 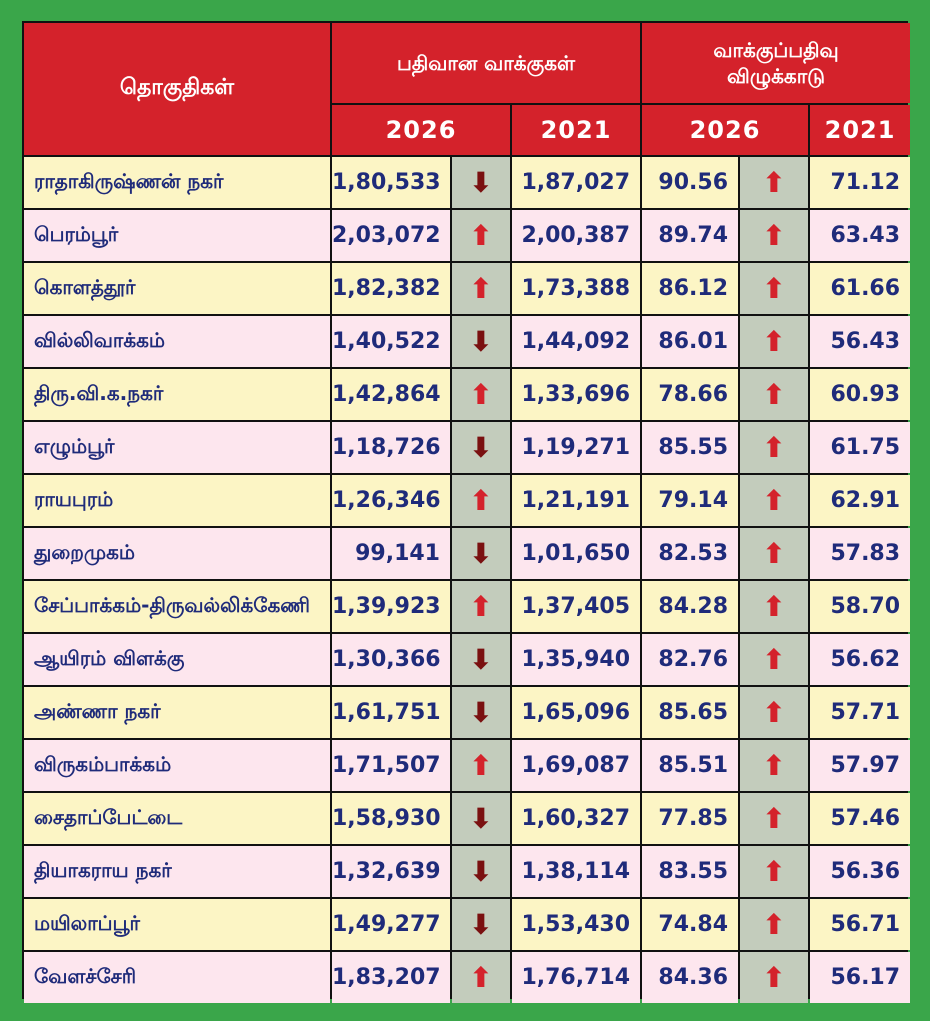 I want to click on constituency-name: எழும்பூர், so click(x=177, y=447).